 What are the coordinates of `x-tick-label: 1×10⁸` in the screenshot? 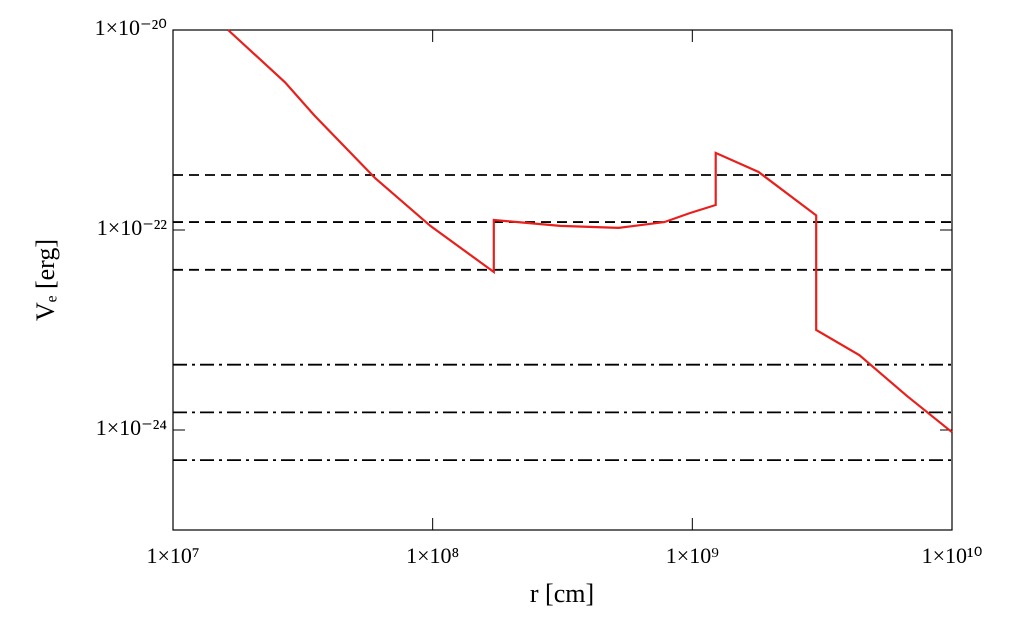 It's located at (432, 555).